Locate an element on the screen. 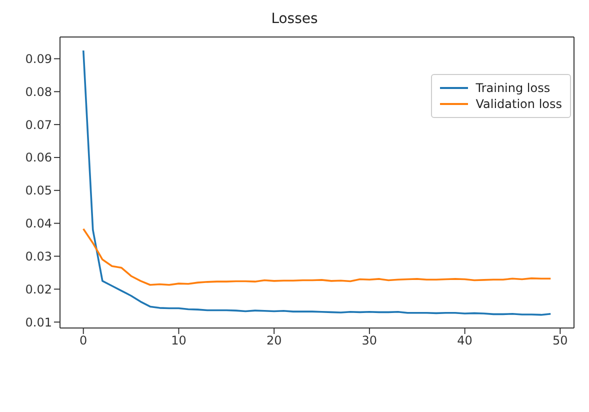 The height and width of the screenshot is (412, 589). y-tick-label: 0.07 is located at coordinates (38, 125).